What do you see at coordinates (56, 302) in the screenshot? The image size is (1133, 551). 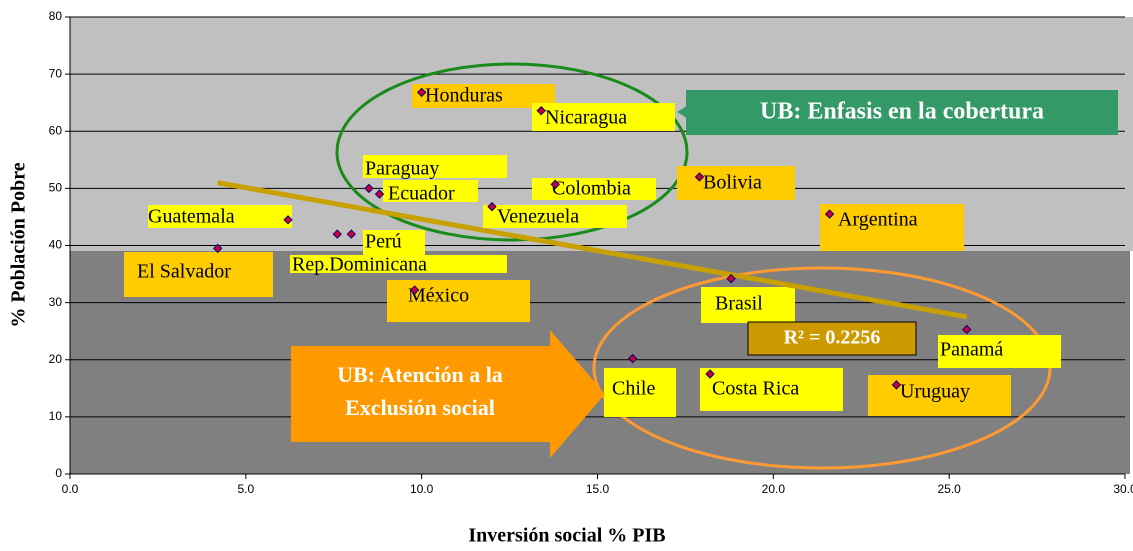 I see `y-tick-label: 30` at bounding box center [56, 302].